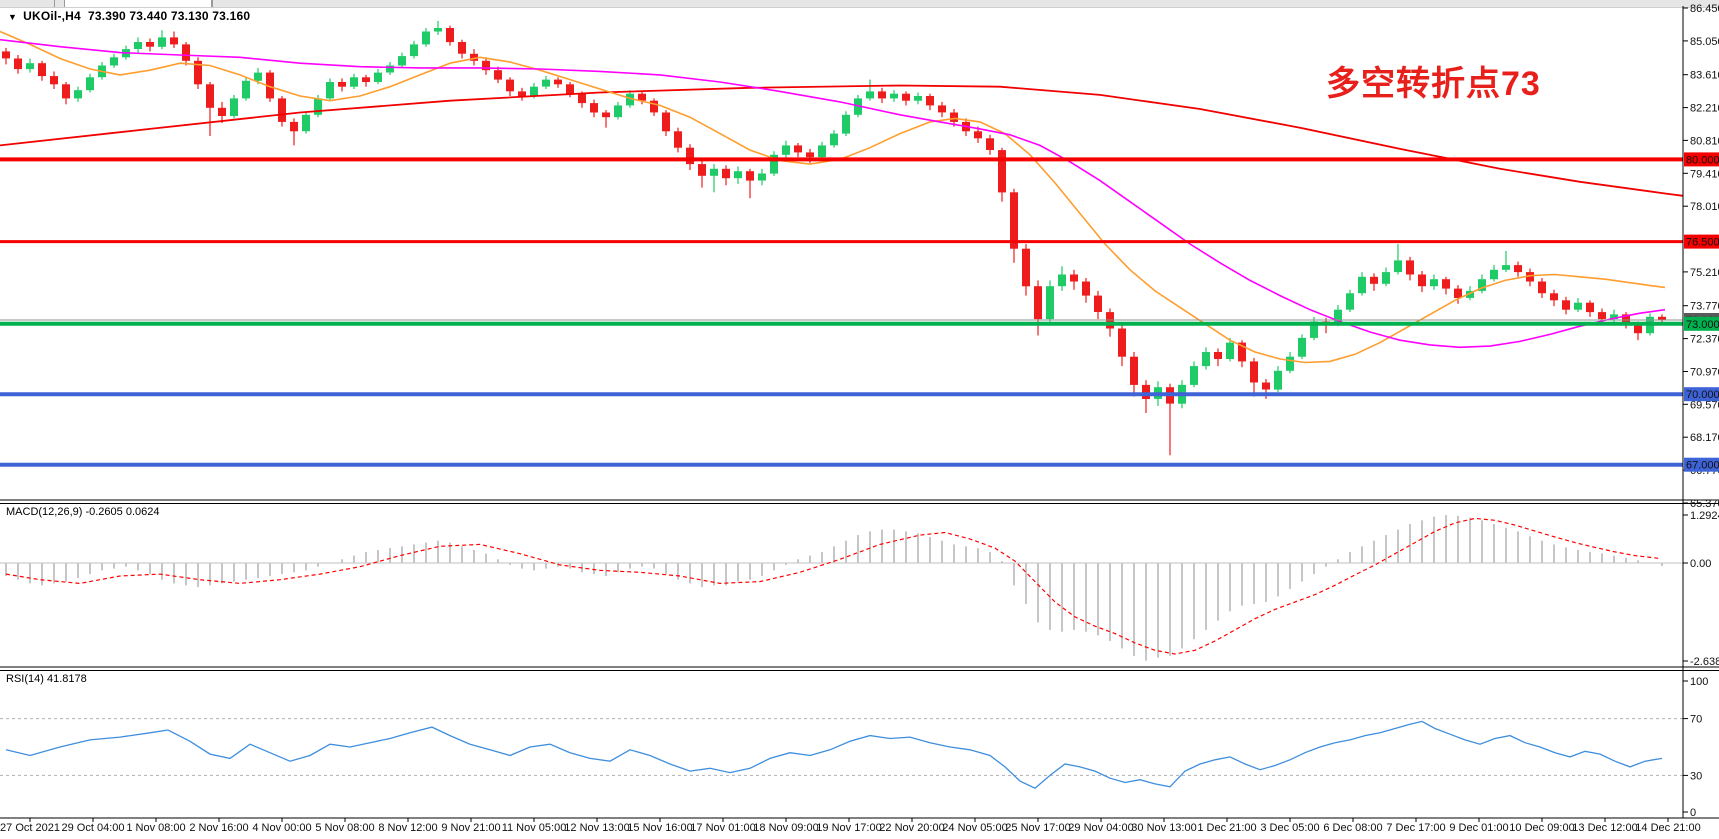  I want to click on ohlc-values: 73.390 73.440 73.130 73.160, so click(169, 16).